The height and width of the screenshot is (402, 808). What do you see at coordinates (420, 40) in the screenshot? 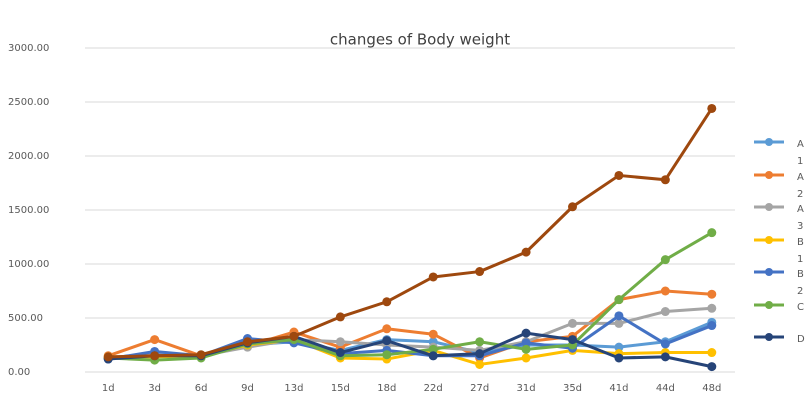
I see `chart-title: changes of Body weight` at bounding box center [420, 40].